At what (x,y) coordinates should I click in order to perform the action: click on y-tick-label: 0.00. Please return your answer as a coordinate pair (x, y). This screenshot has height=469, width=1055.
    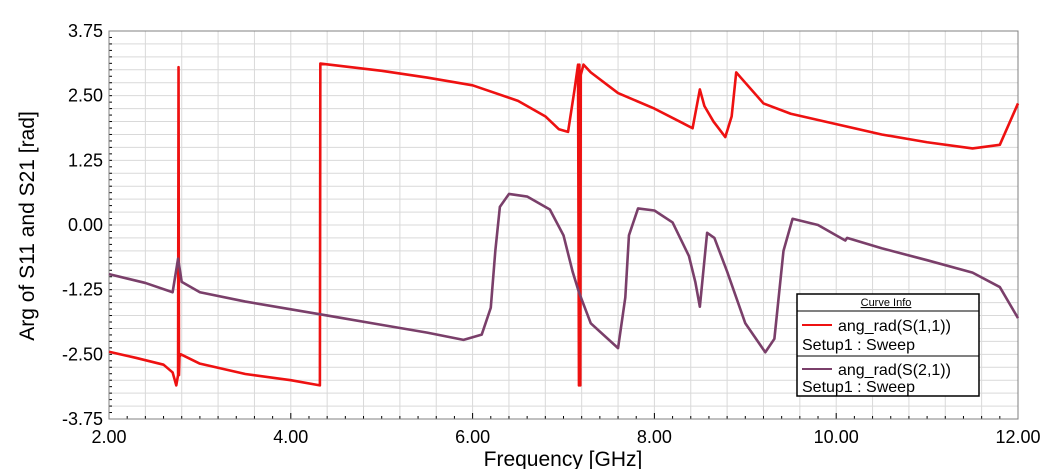
    Looking at the image, I should click on (85, 225).